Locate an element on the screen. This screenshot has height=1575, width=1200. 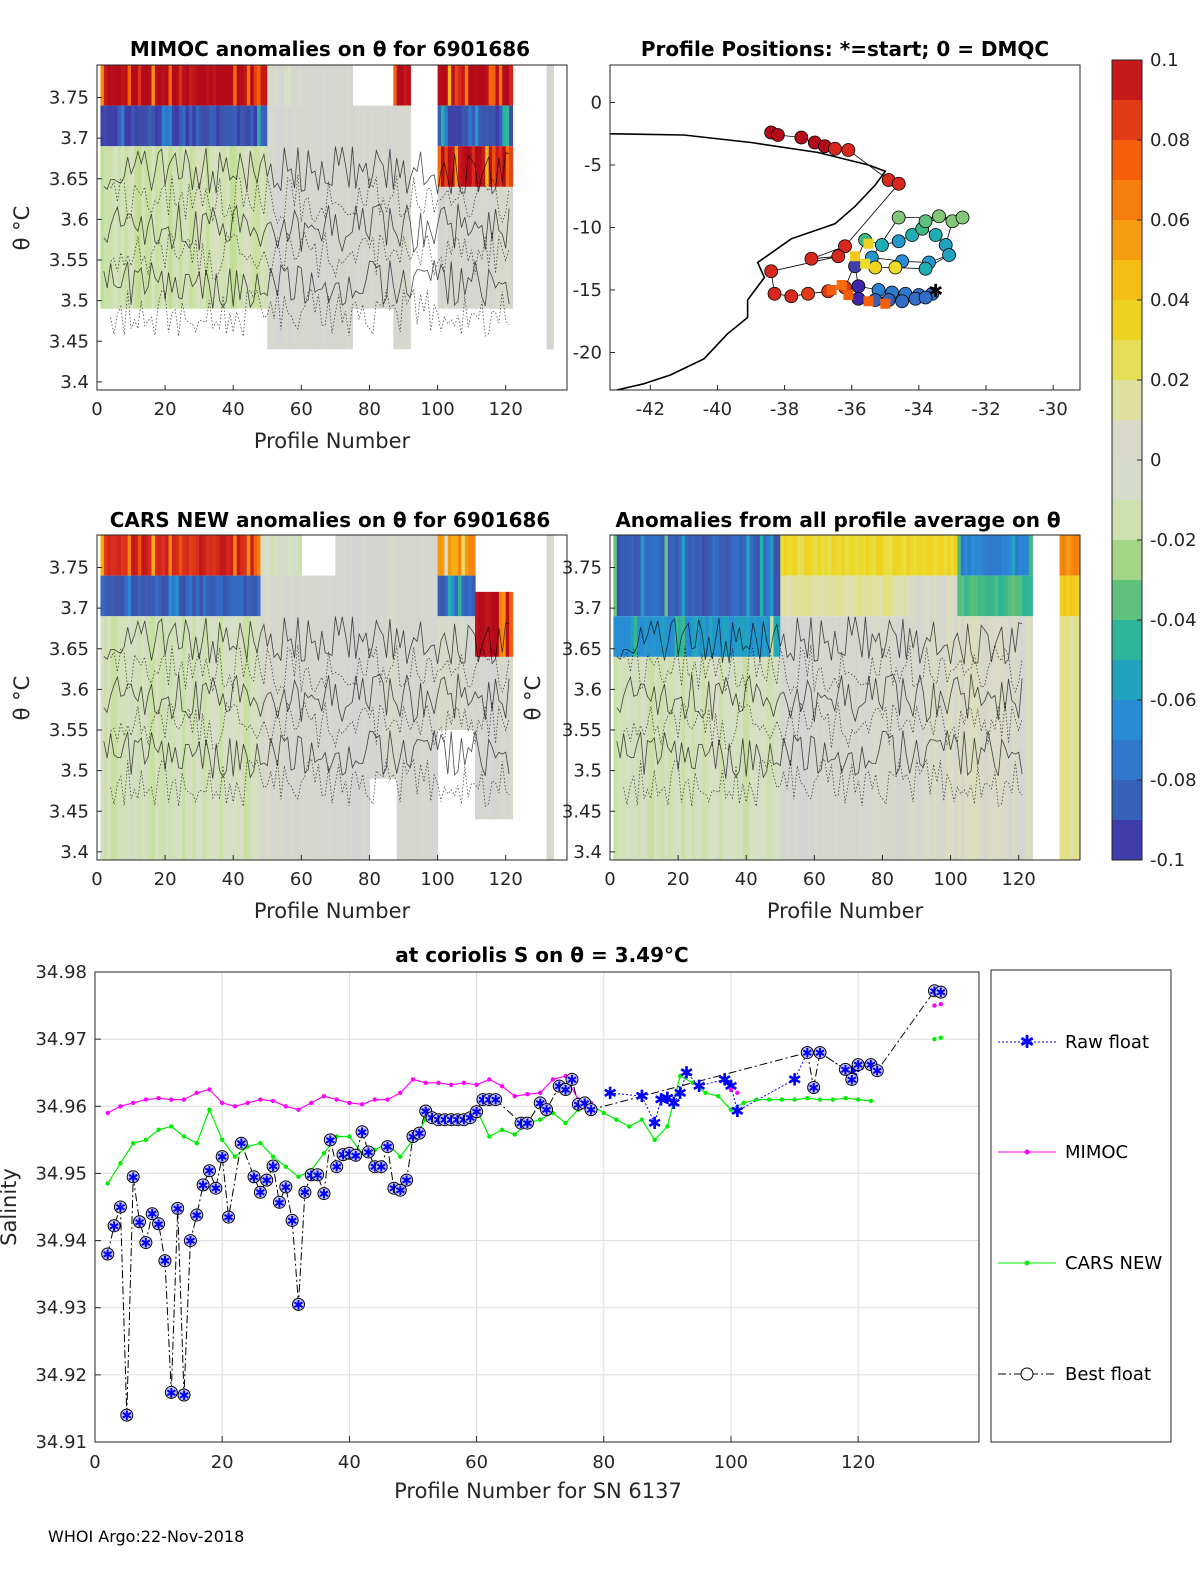
colorbar-segment is located at coordinates (1127, 320).